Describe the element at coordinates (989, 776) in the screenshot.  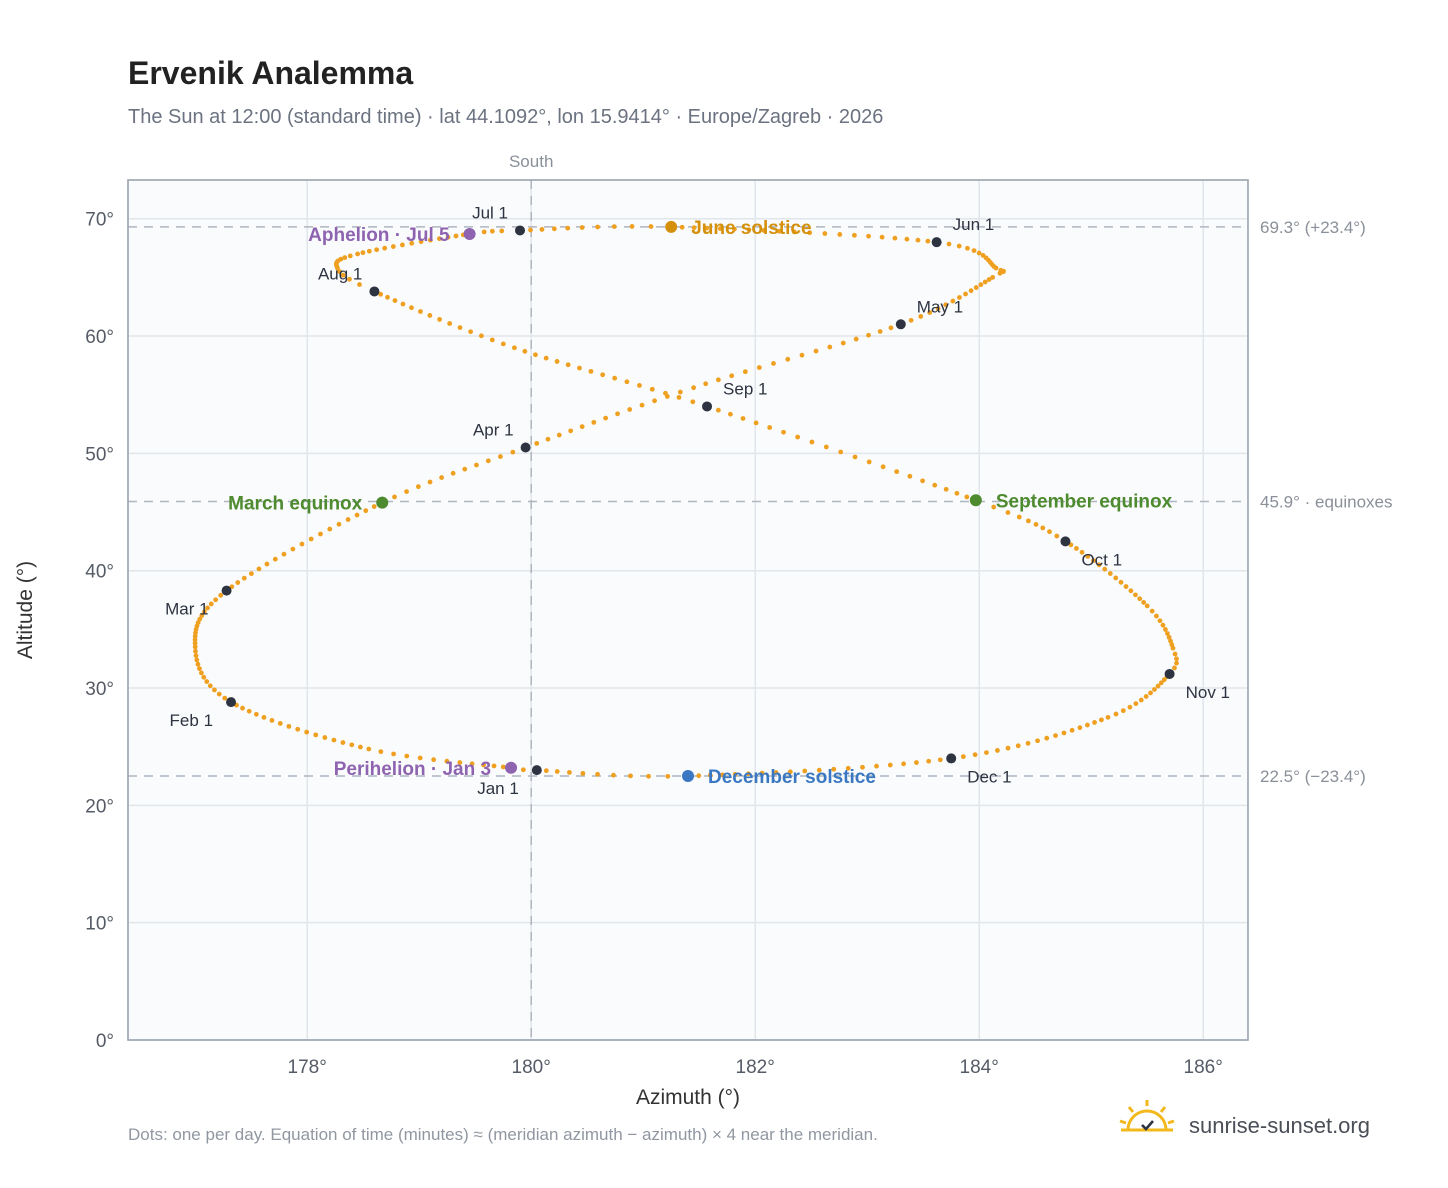
I see `month-marker-label: Dec 1` at that location.